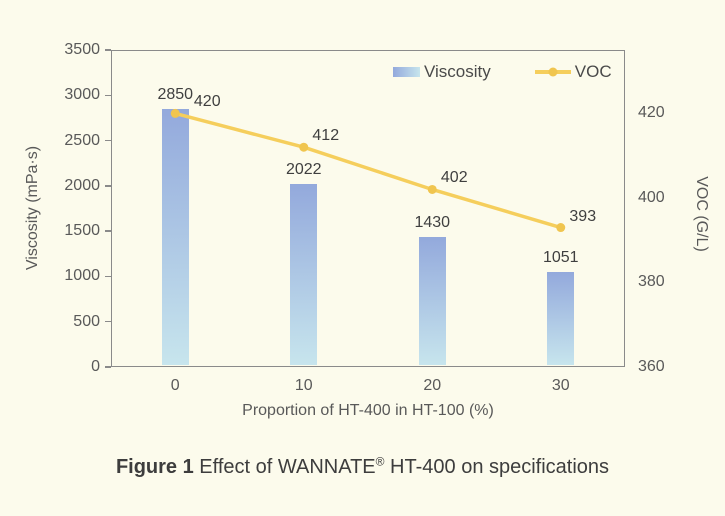 This screenshot has width=725, height=516. Describe the element at coordinates (454, 178) in the screenshot. I see `voc-value-label: 402` at that location.